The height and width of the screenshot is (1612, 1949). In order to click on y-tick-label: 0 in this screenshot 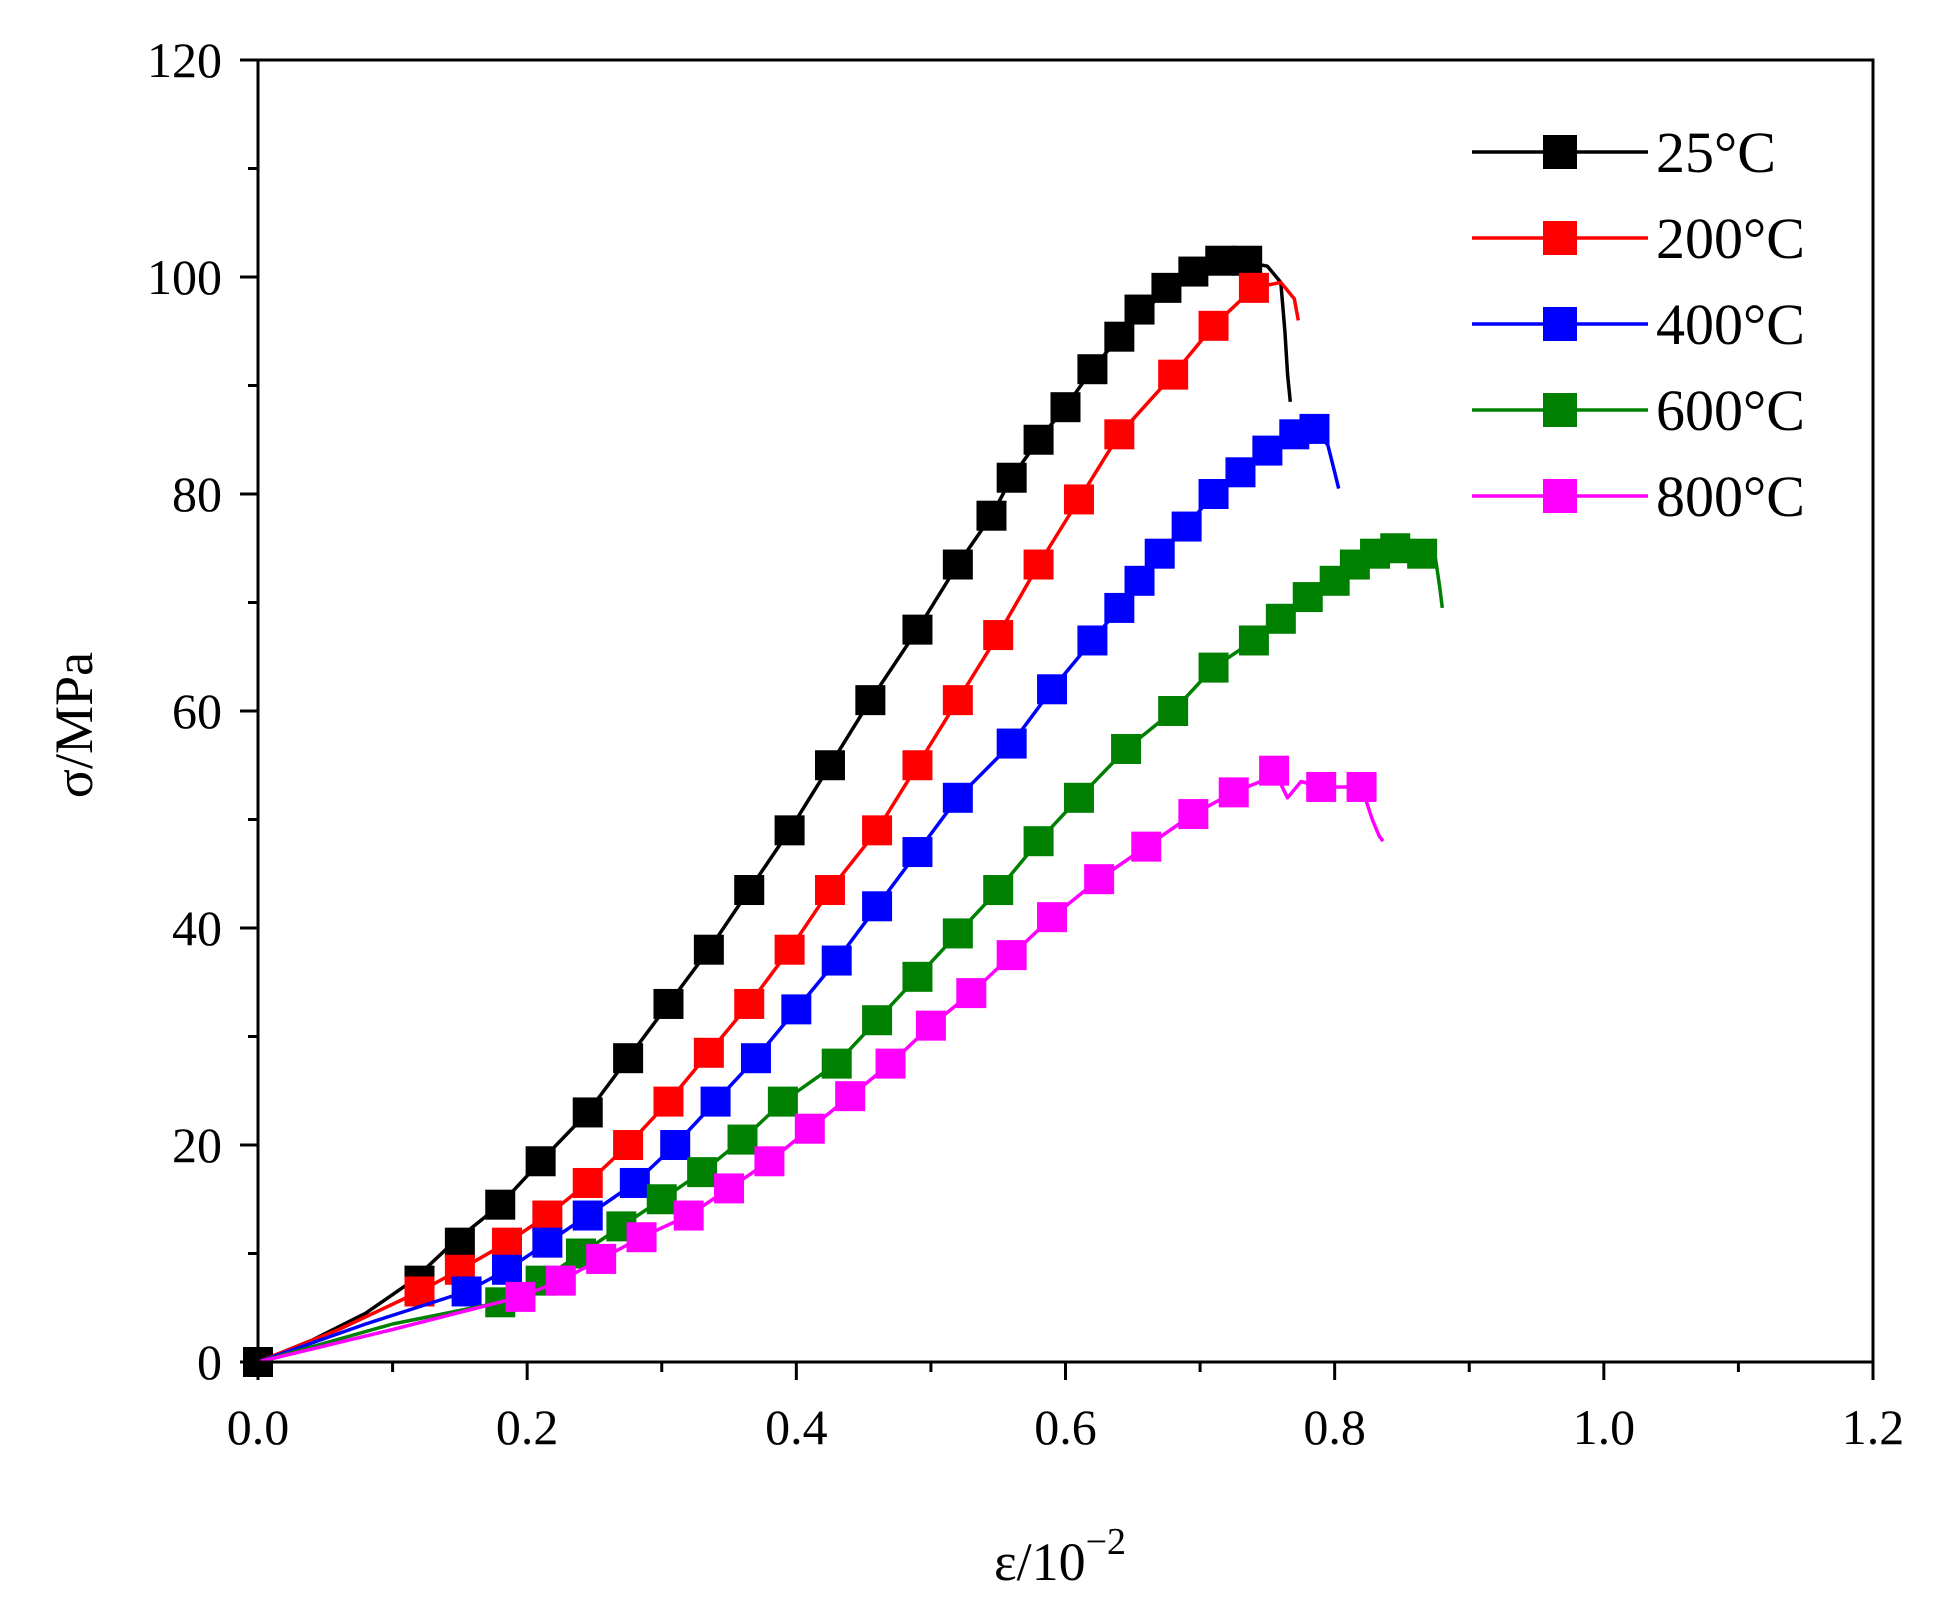, I will do `click(209, 1362)`.